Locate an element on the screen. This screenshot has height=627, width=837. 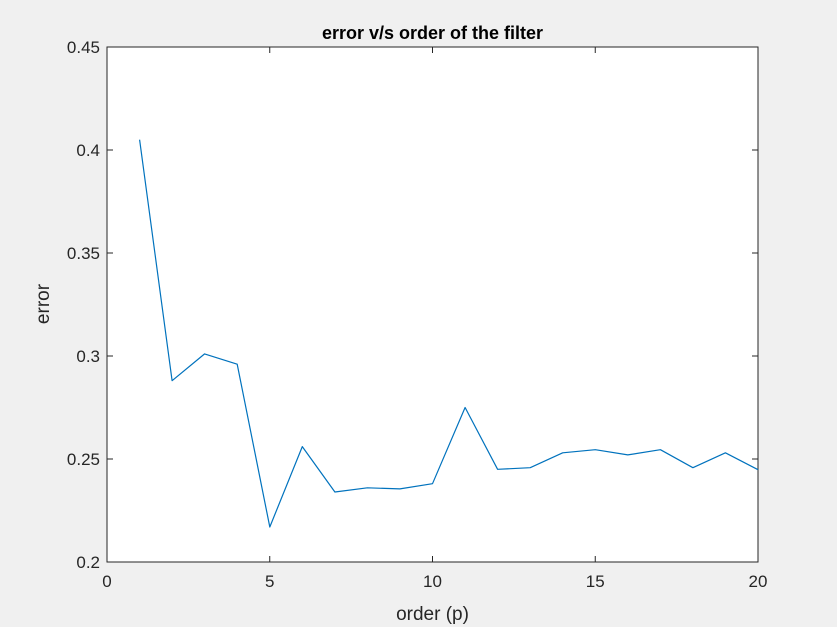
x-tick-label: 15 is located at coordinates (595, 581).